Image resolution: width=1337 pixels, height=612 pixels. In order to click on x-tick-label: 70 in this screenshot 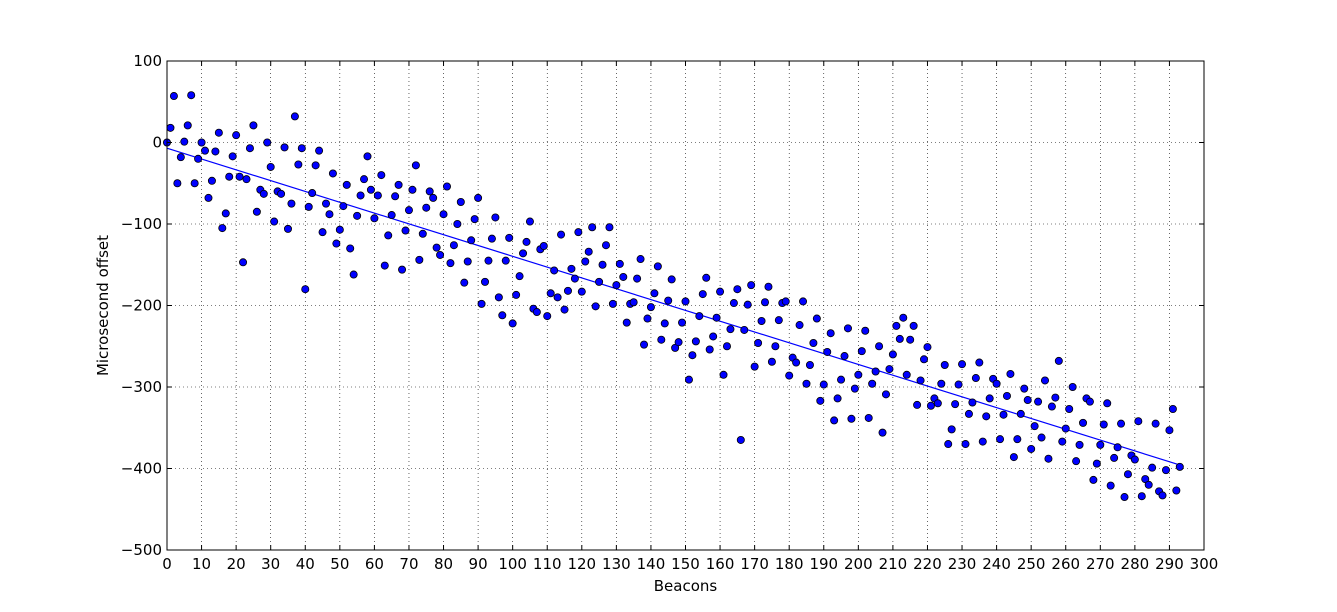, I will do `click(408, 564)`.